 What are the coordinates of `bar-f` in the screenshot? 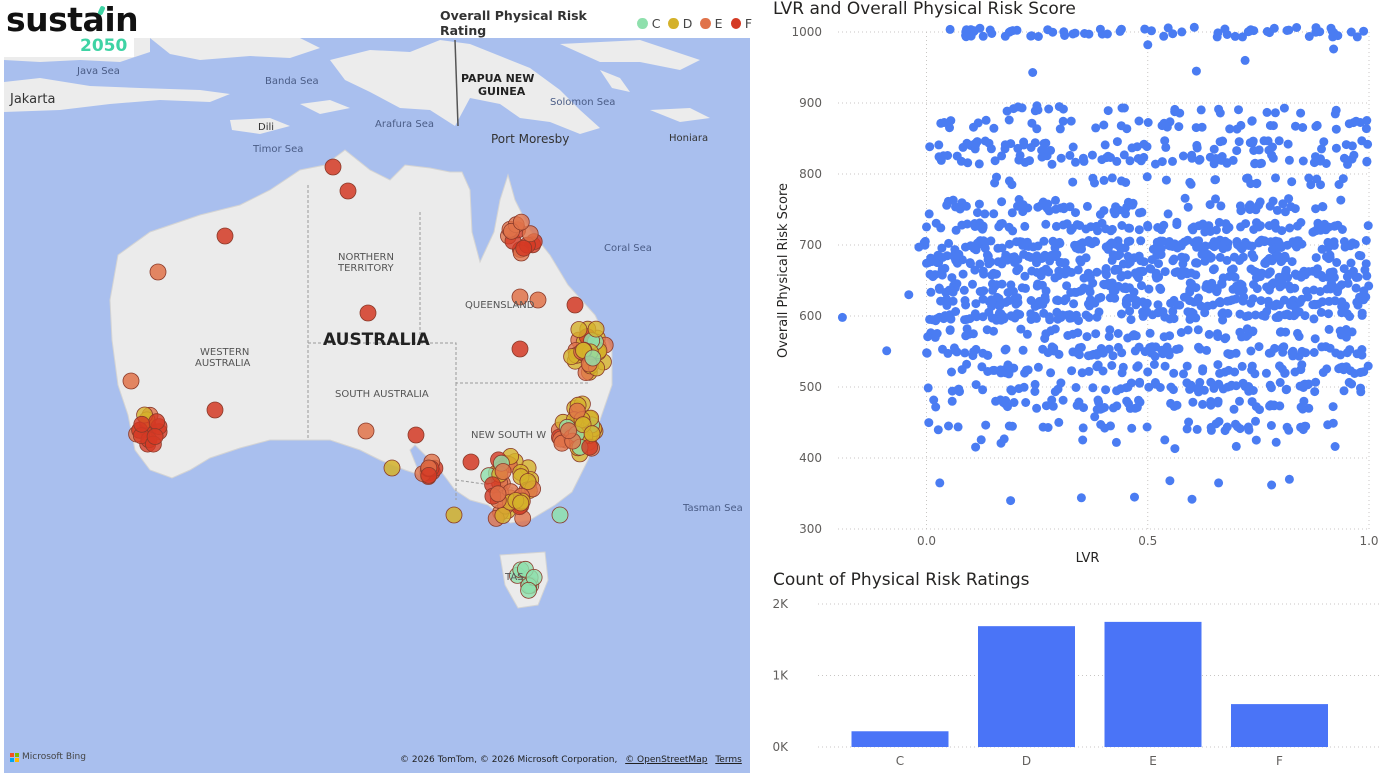 It's located at (1279, 725).